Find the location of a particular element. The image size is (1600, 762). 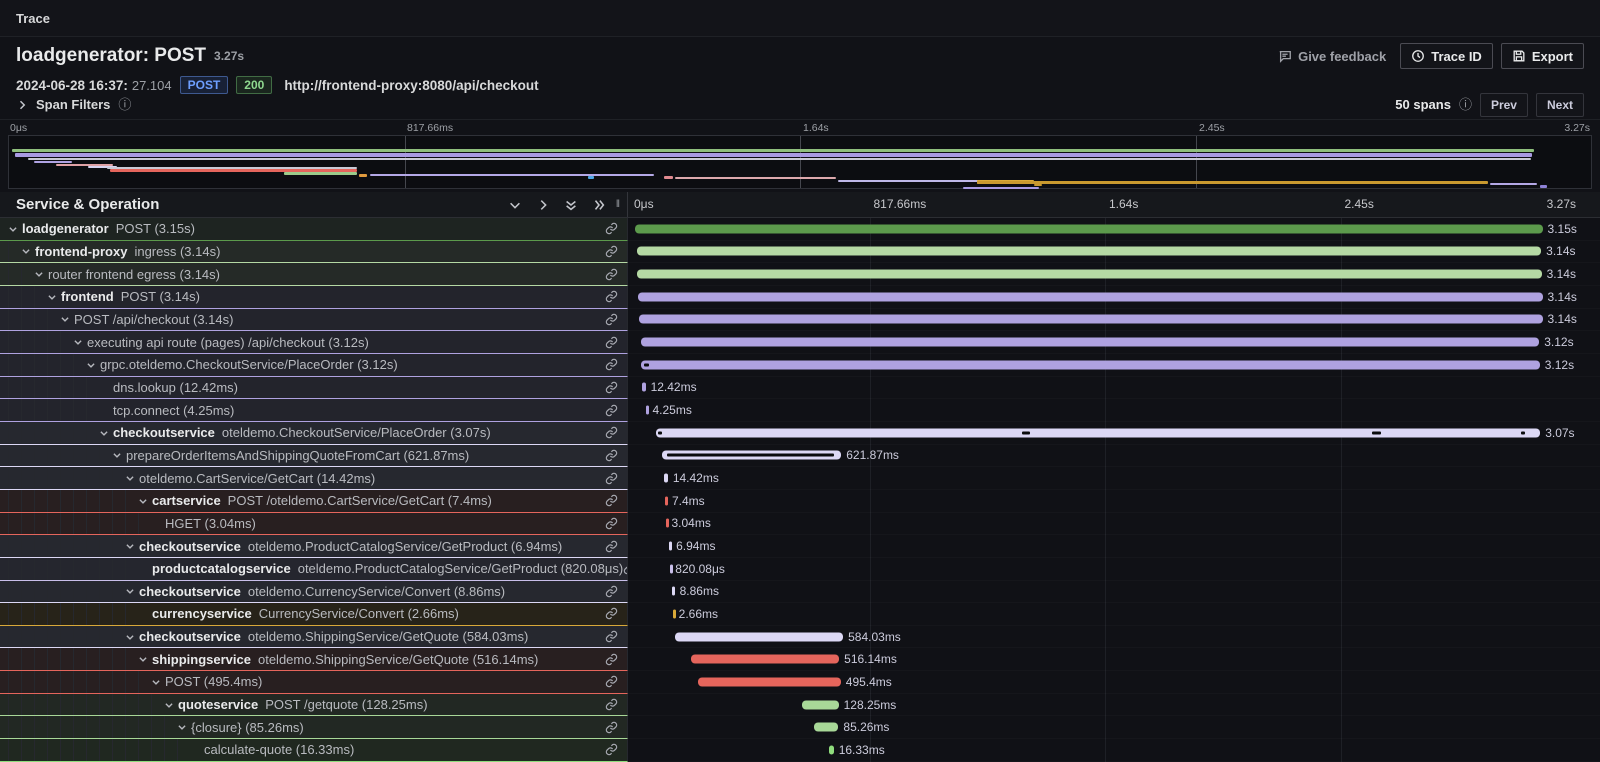

span-row: frontend POST (3.14s) 3.14s is located at coordinates (800, 297).